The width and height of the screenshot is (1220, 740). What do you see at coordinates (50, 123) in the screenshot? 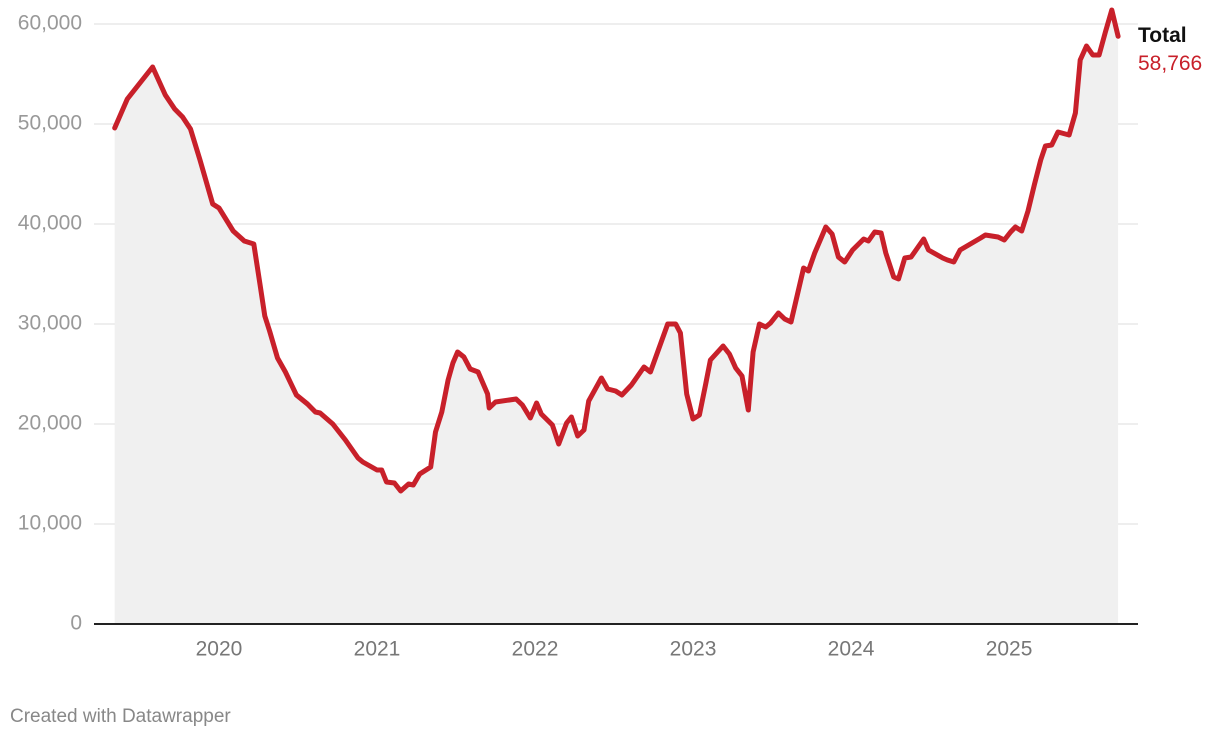
I see `y-tick-label: 50,000` at bounding box center [50, 123].